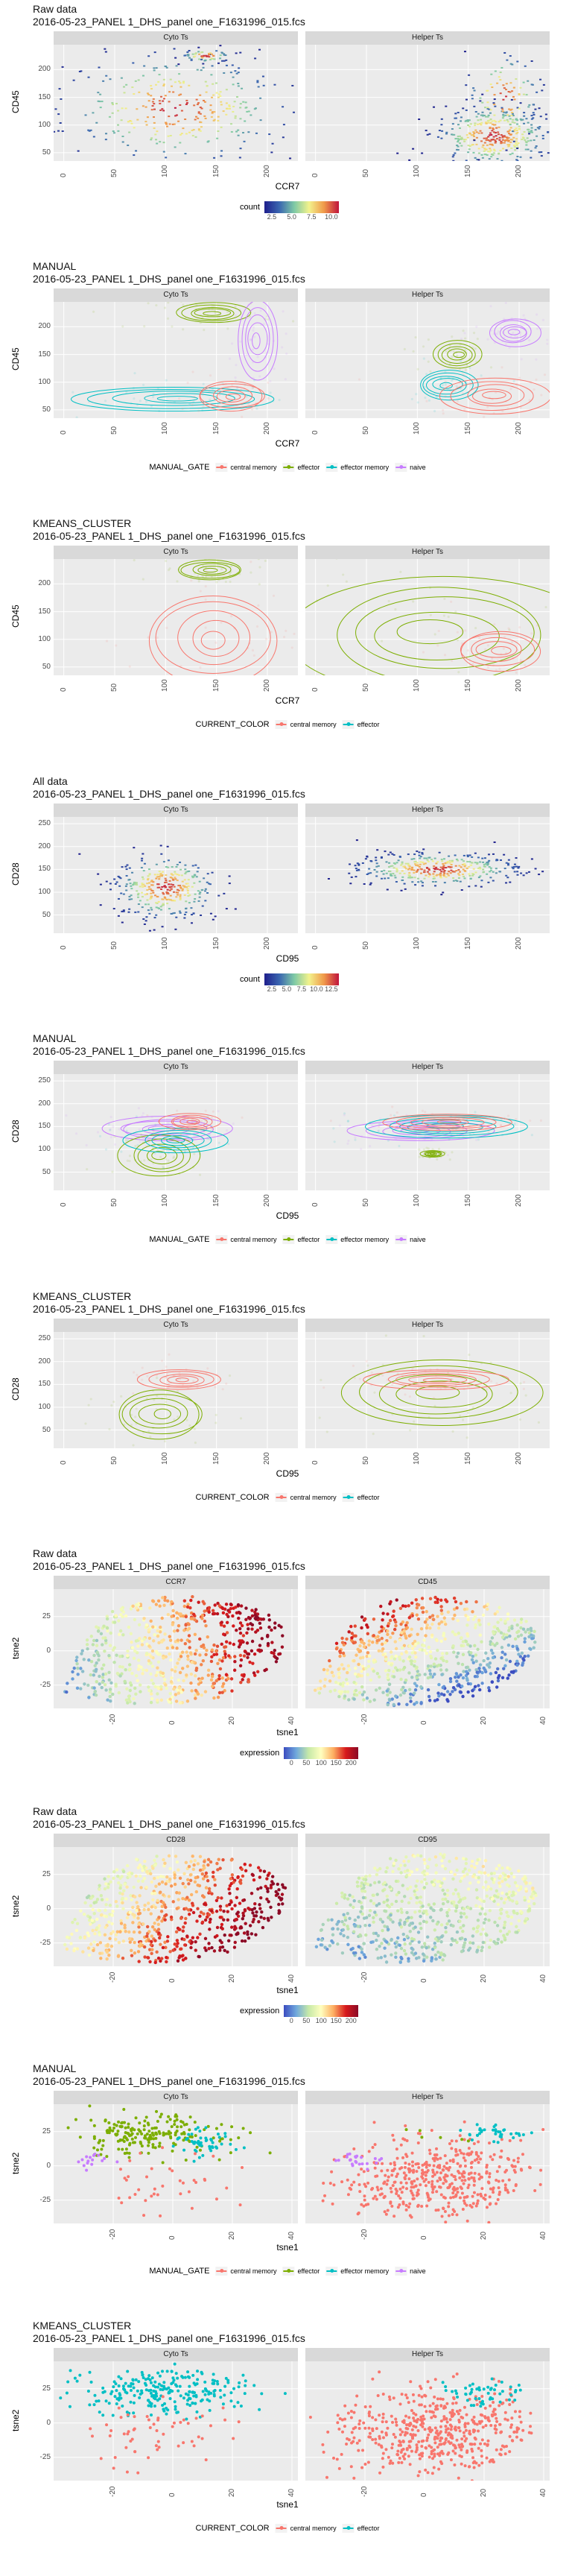 The height and width of the screenshot is (2576, 572). Describe the element at coordinates (467, 1200) in the screenshot. I see `x-tick-label: 150` at that location.